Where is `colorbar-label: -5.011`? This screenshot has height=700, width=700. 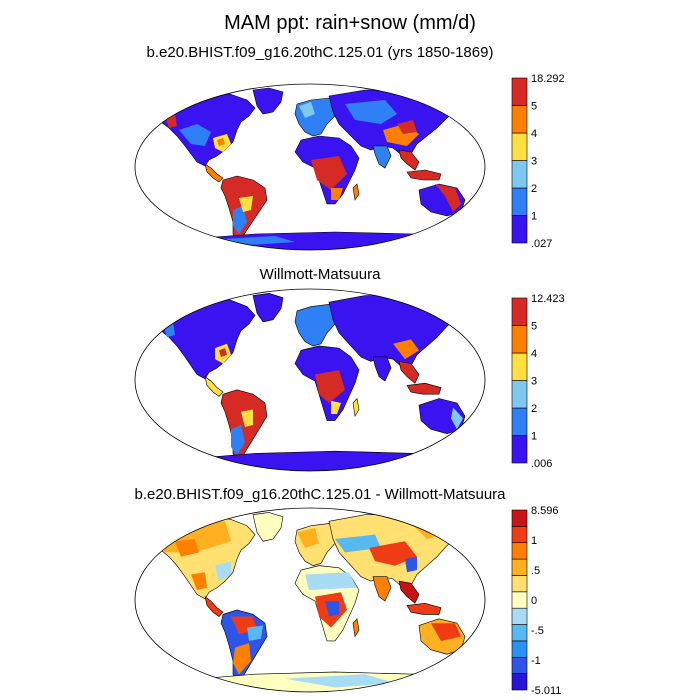
colorbar-label: -5.011 is located at coordinates (546, 691).